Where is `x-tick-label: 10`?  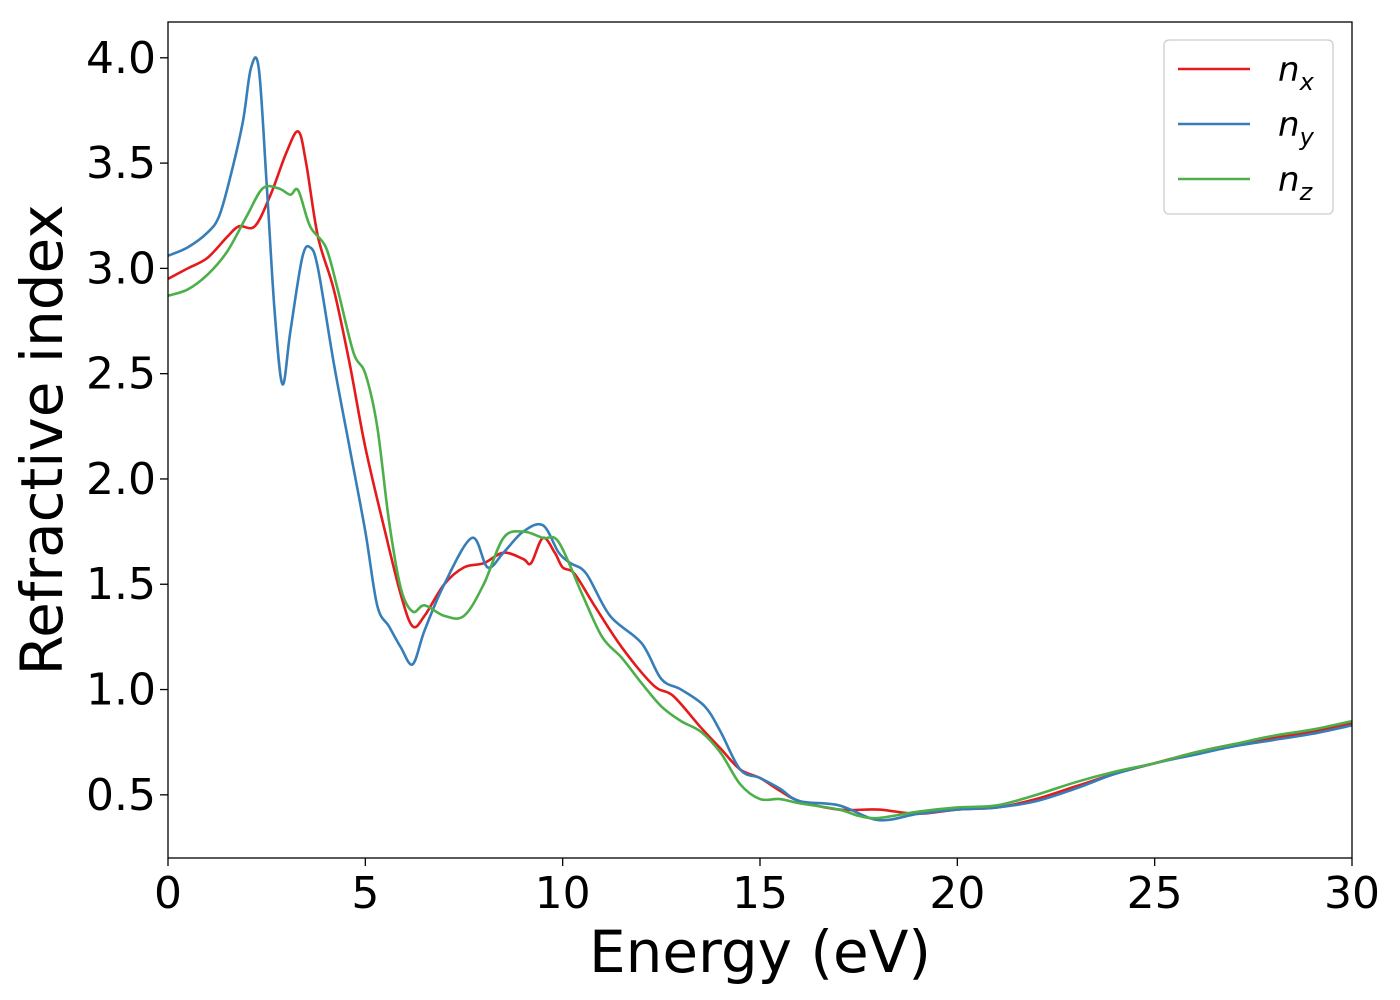
x-tick-label: 10 is located at coordinates (563, 893).